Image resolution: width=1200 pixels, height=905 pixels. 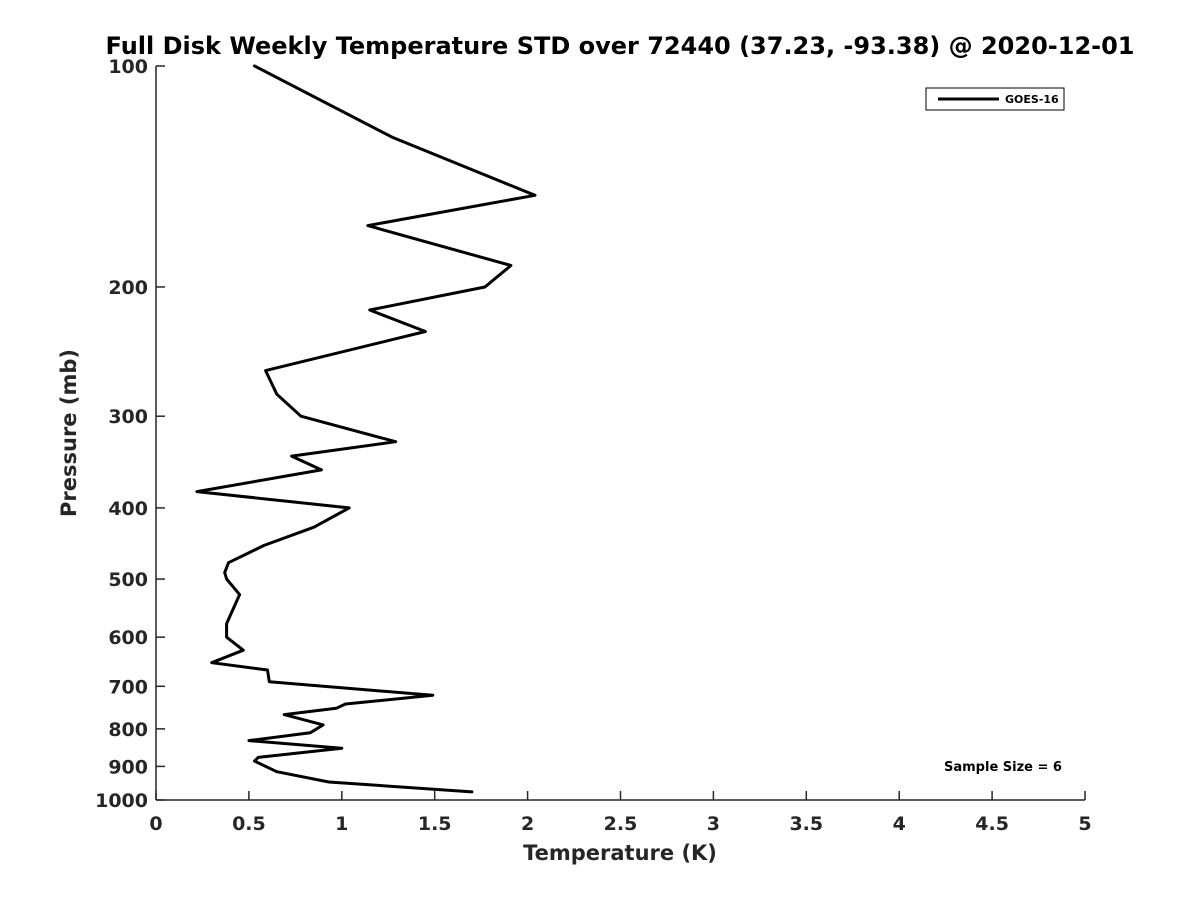 What do you see at coordinates (128, 730) in the screenshot?
I see `y-tick-label: 800` at bounding box center [128, 730].